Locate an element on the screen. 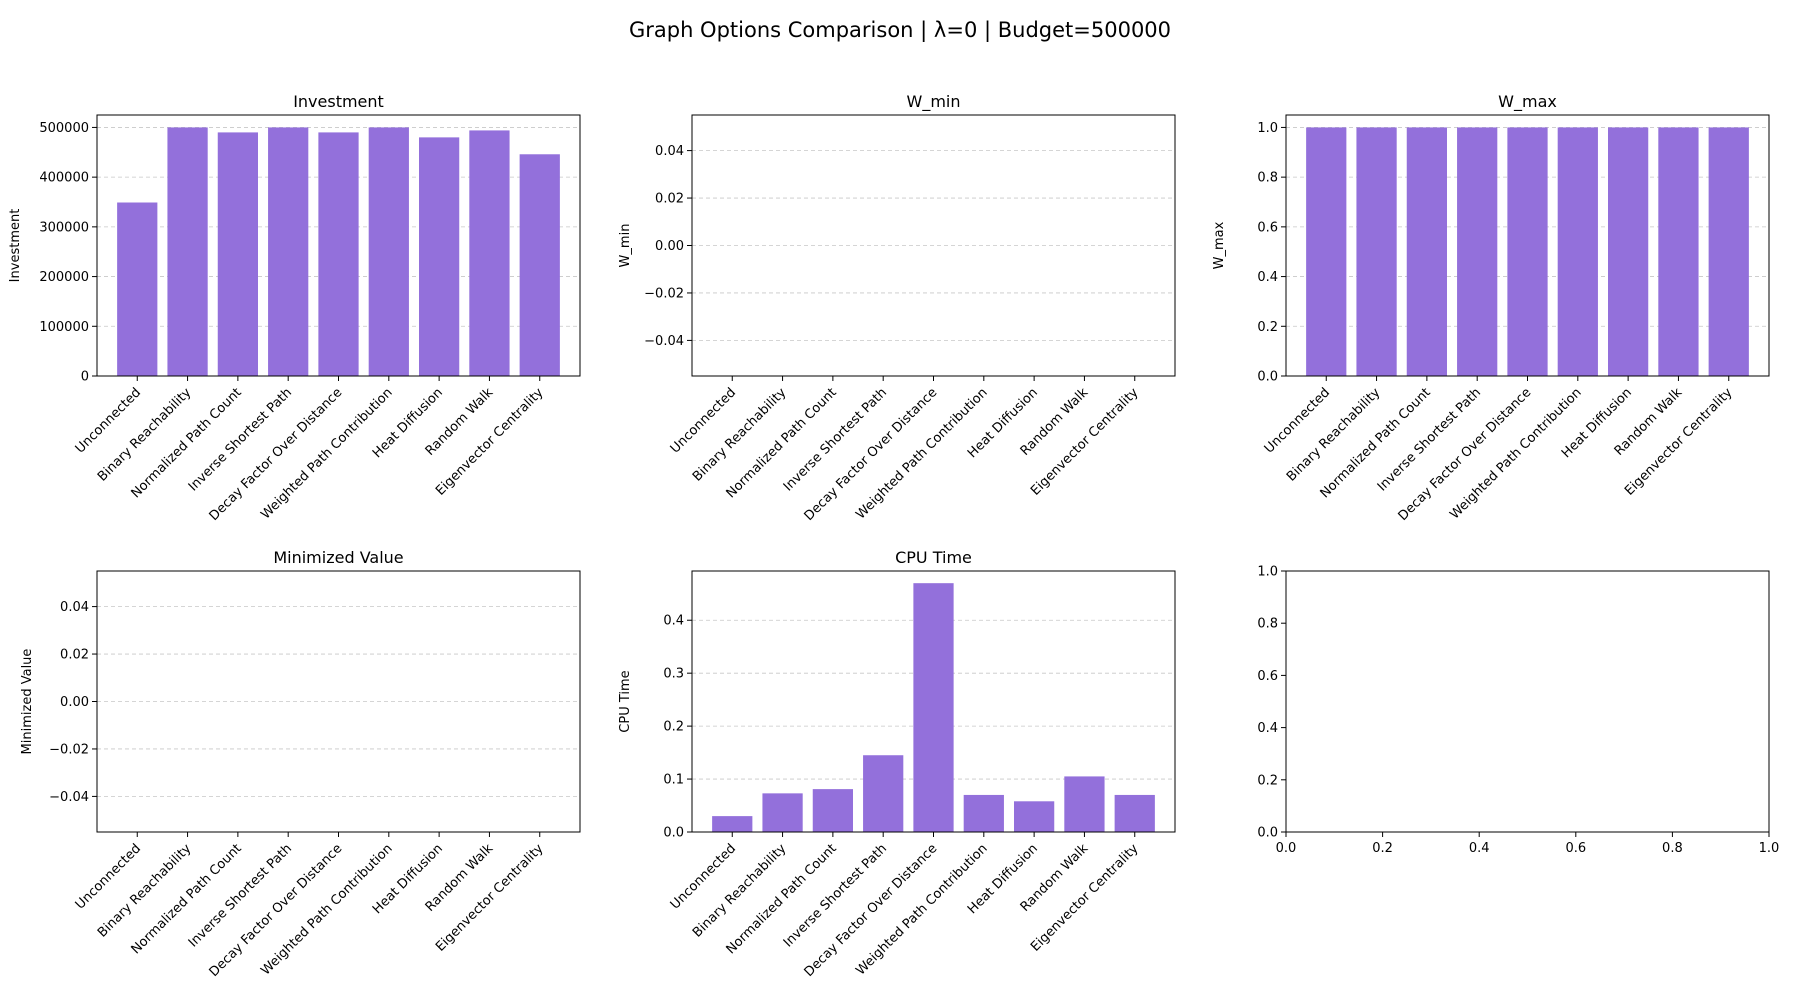 The height and width of the screenshot is (1000, 1800). x-tick-label: 0.8 is located at coordinates (1672, 848).